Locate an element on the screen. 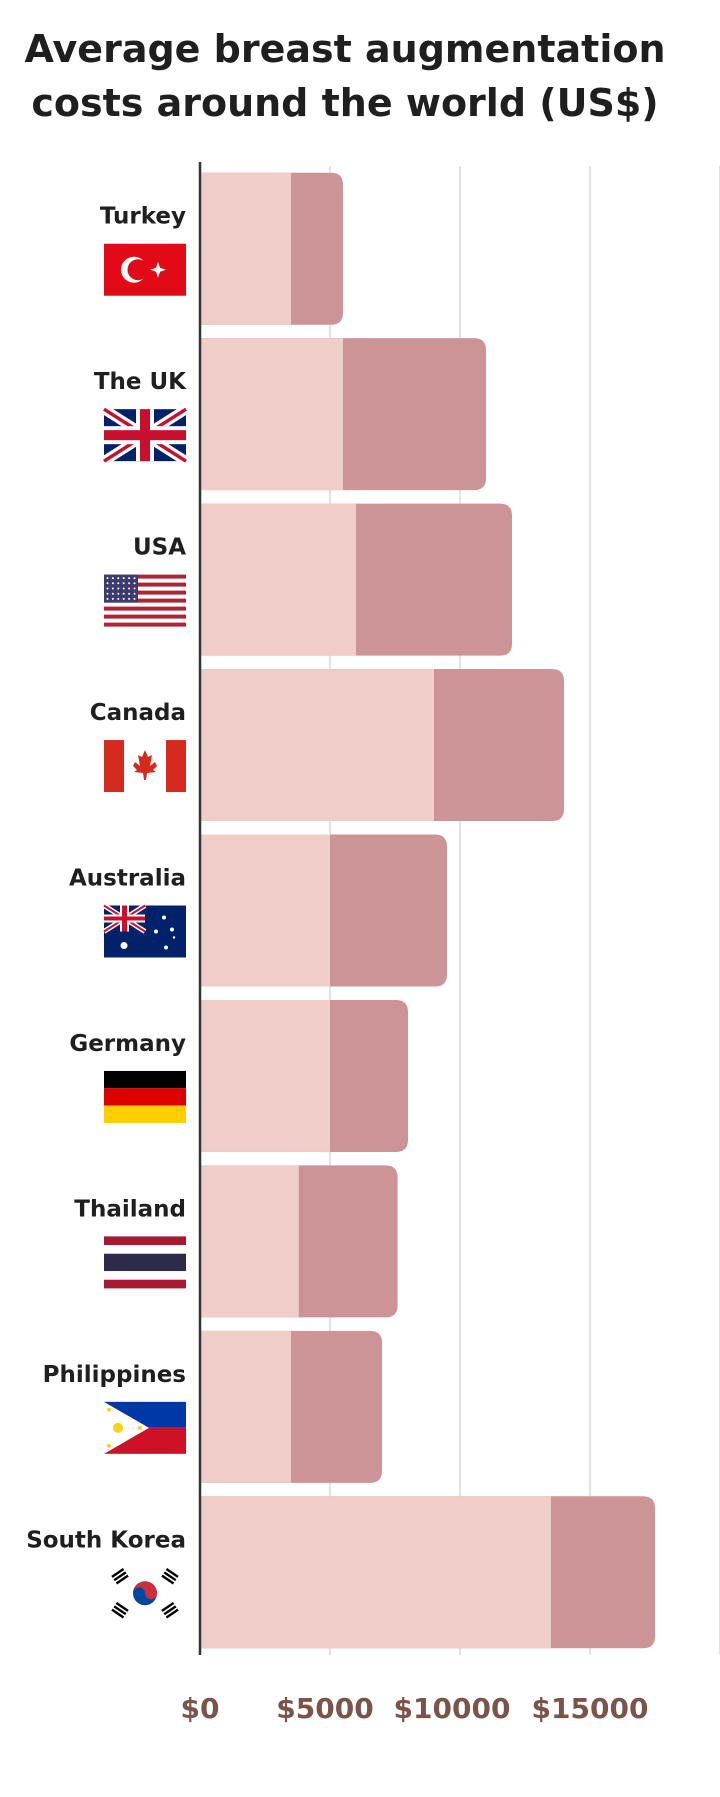  x-tick-labels: $0 $5000 $10000 $15000 is located at coordinates (415, 1708).